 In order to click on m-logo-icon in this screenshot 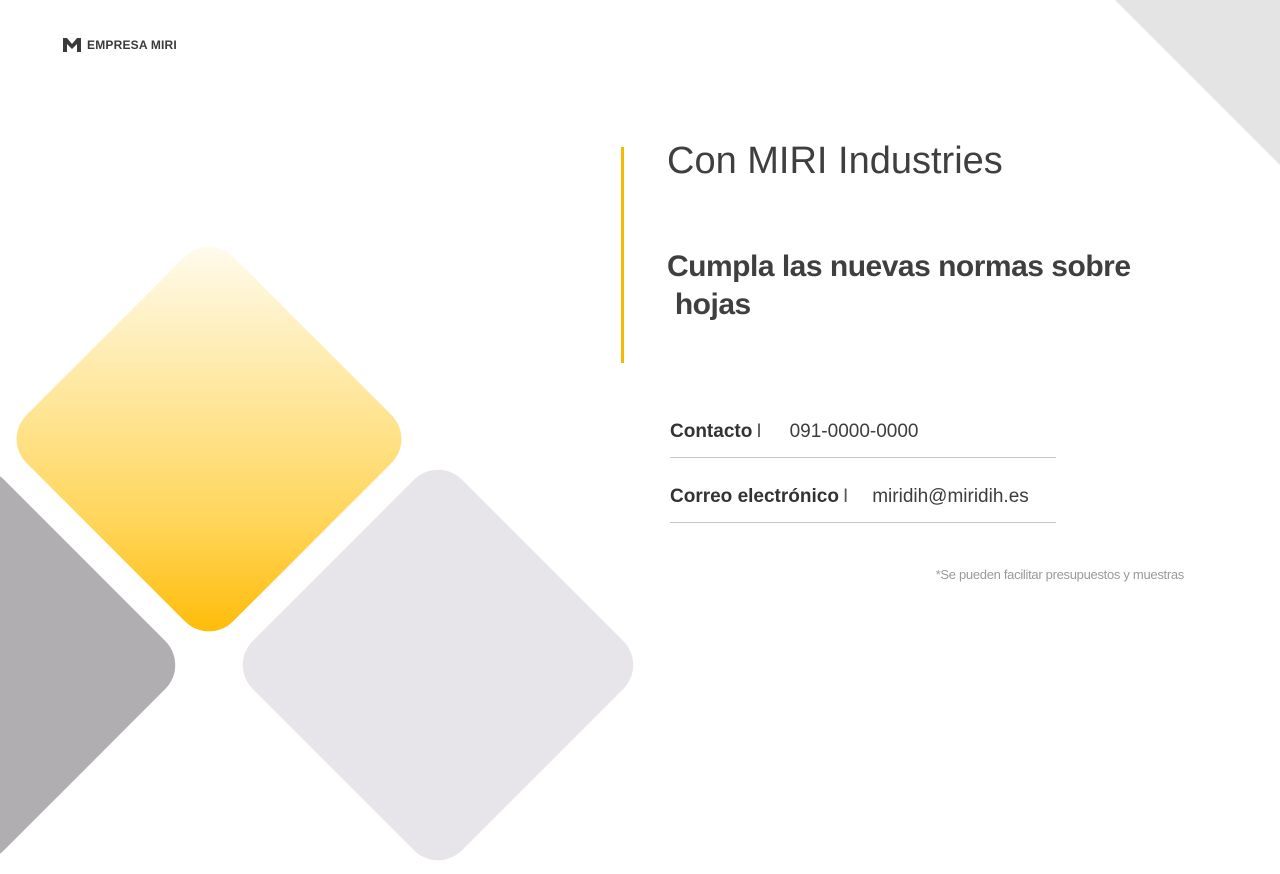, I will do `click(72, 45)`.